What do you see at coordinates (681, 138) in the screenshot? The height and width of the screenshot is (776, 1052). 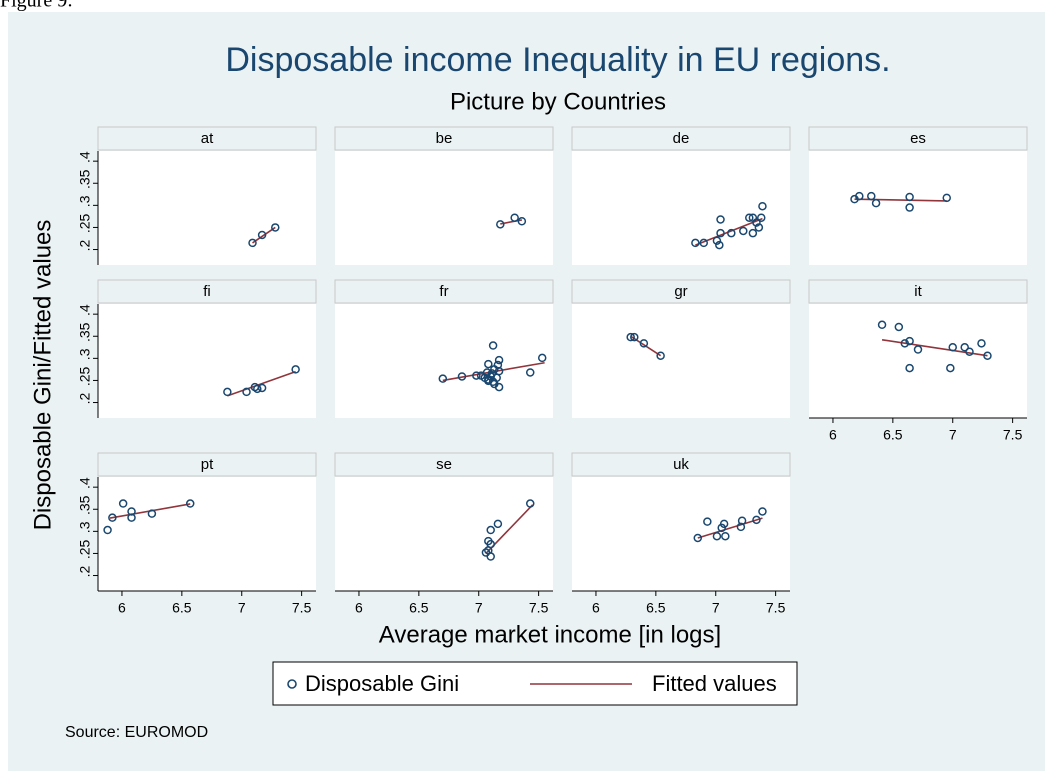 I see `panel-title: de` at bounding box center [681, 138].